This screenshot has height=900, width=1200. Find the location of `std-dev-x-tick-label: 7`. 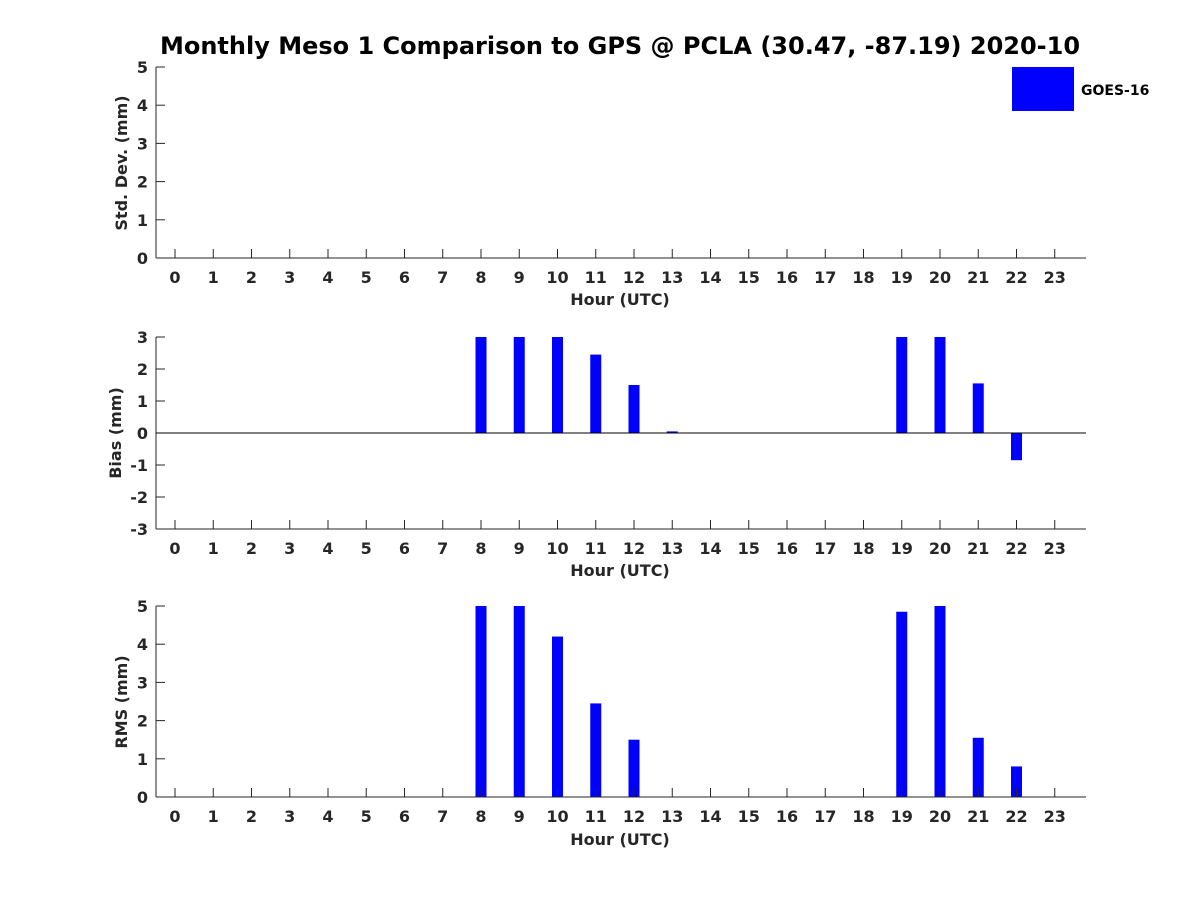

std-dev-x-tick-label: 7 is located at coordinates (442, 277).